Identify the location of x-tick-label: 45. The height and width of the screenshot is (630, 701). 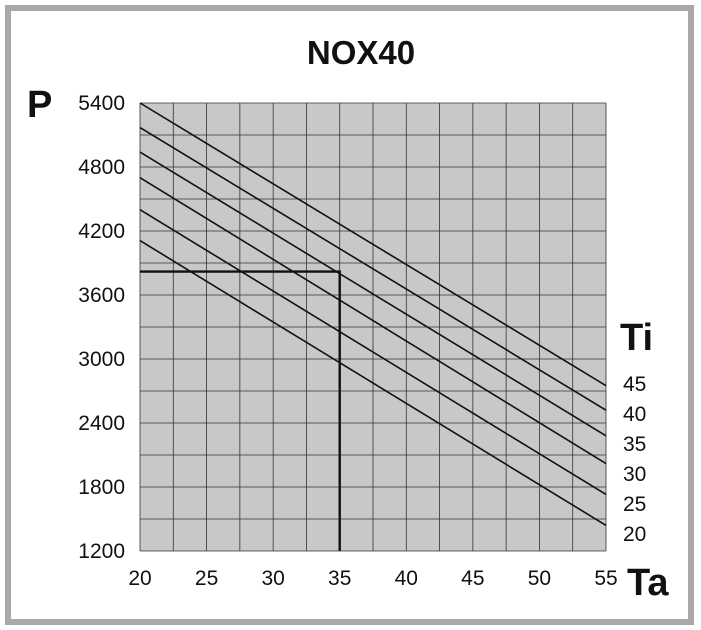
(472, 578).